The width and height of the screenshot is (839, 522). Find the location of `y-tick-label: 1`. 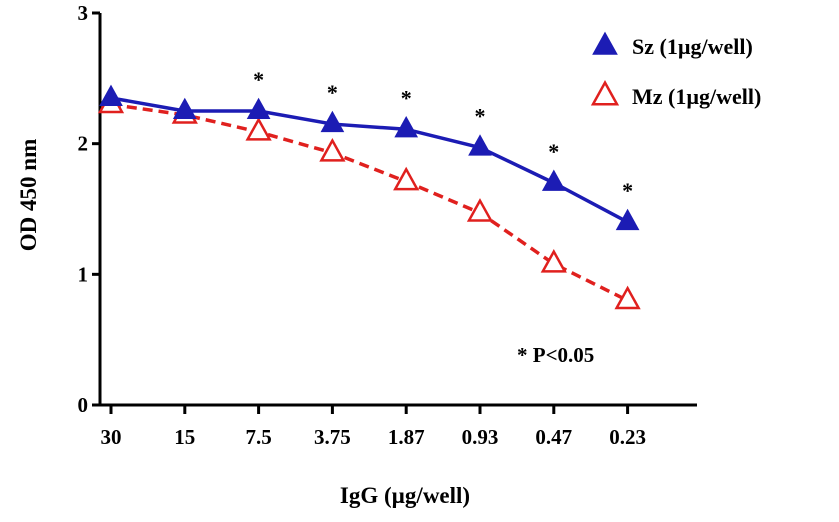

y-tick-label: 1 is located at coordinates (83, 274).